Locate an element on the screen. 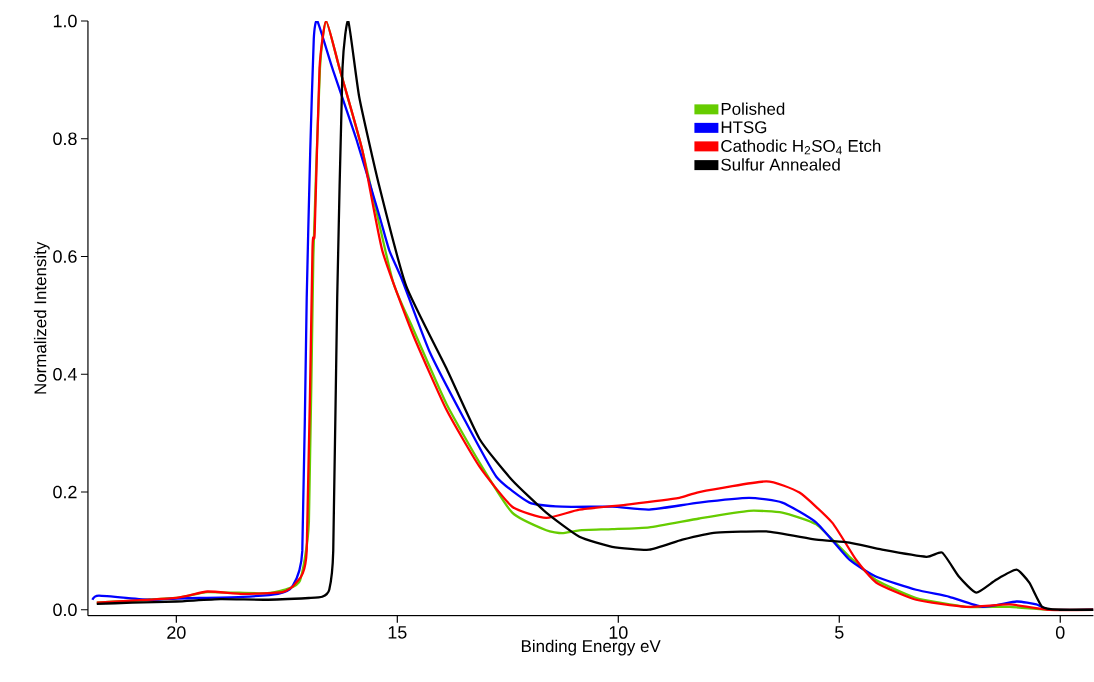  x-tick-label: 0 is located at coordinates (1060, 633).